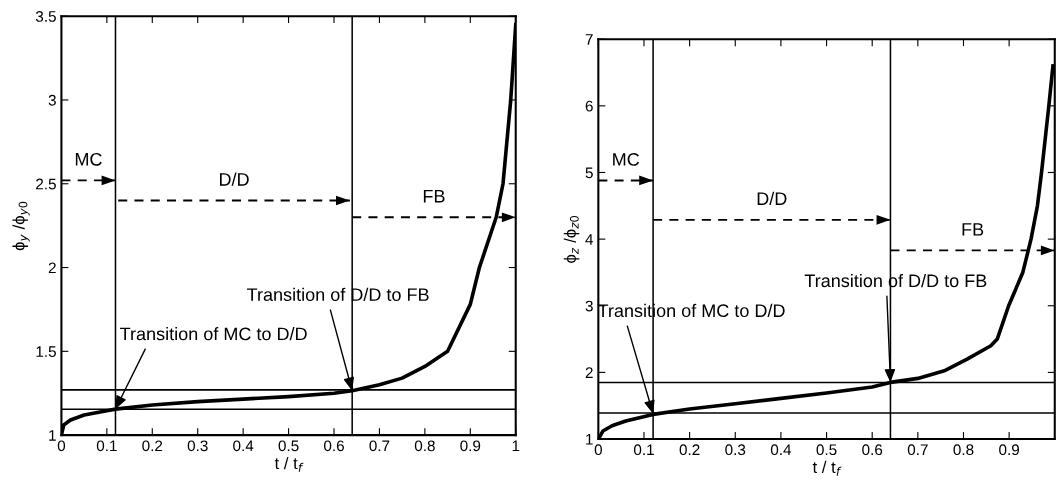 The width and height of the screenshot is (1059, 490). I want to click on x-tick-label: 1, so click(516, 446).